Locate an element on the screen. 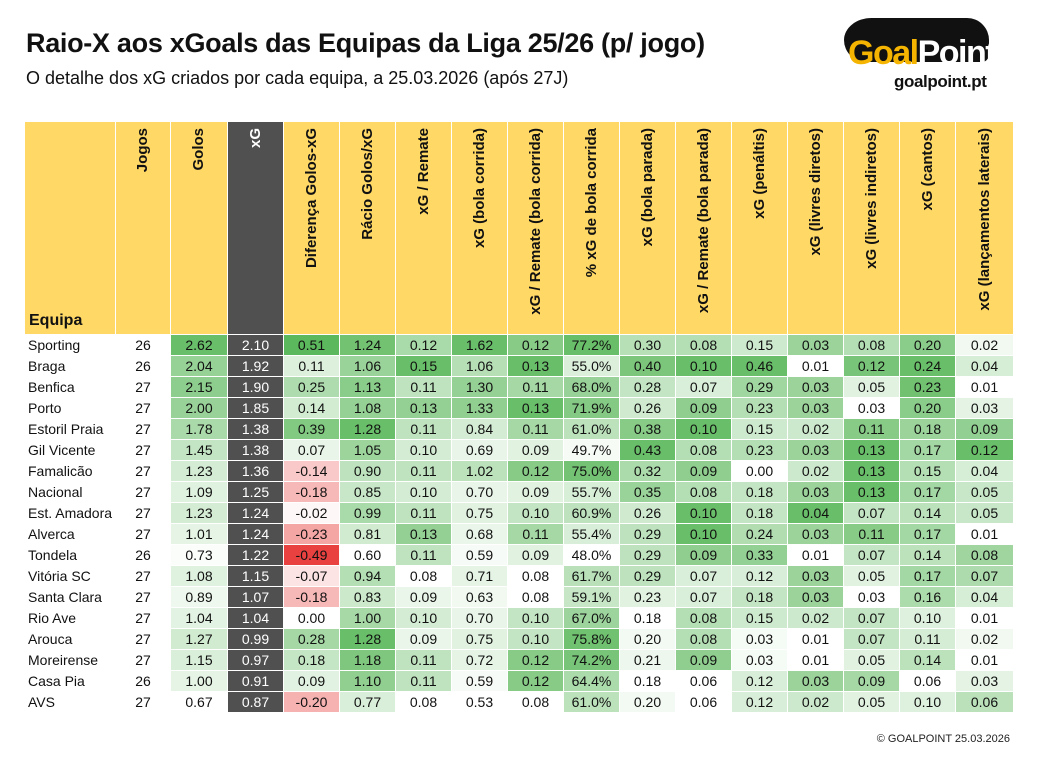 The image size is (1046, 759). team-name-cell: Rio Ave is located at coordinates (70, 618).